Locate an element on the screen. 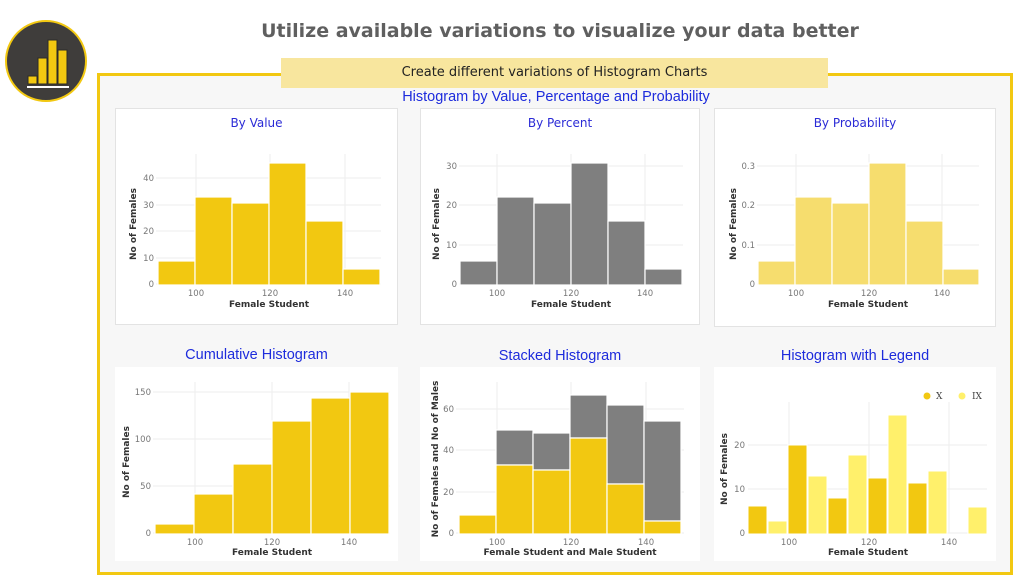 The height and width of the screenshot is (587, 1024). legend-label-x: X is located at coordinates (939, 397).